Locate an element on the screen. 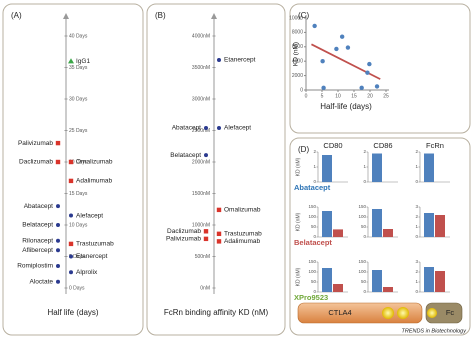  point-label: Daclizumab is located at coordinates (184, 231).